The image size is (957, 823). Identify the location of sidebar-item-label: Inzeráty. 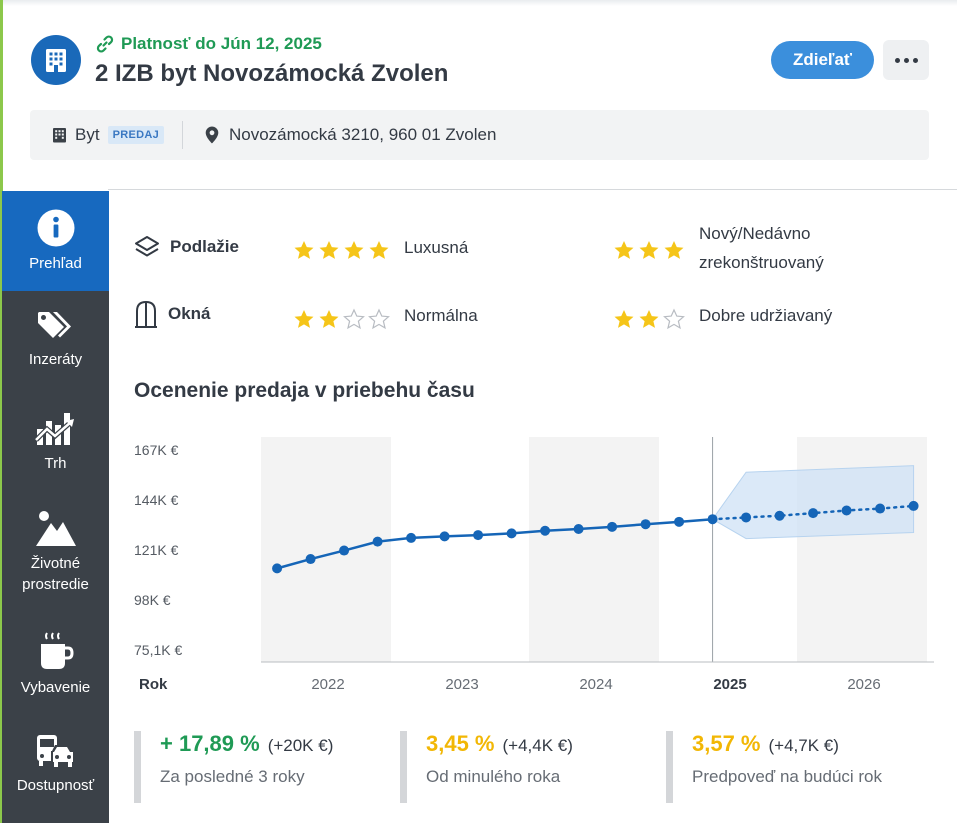
(55, 359).